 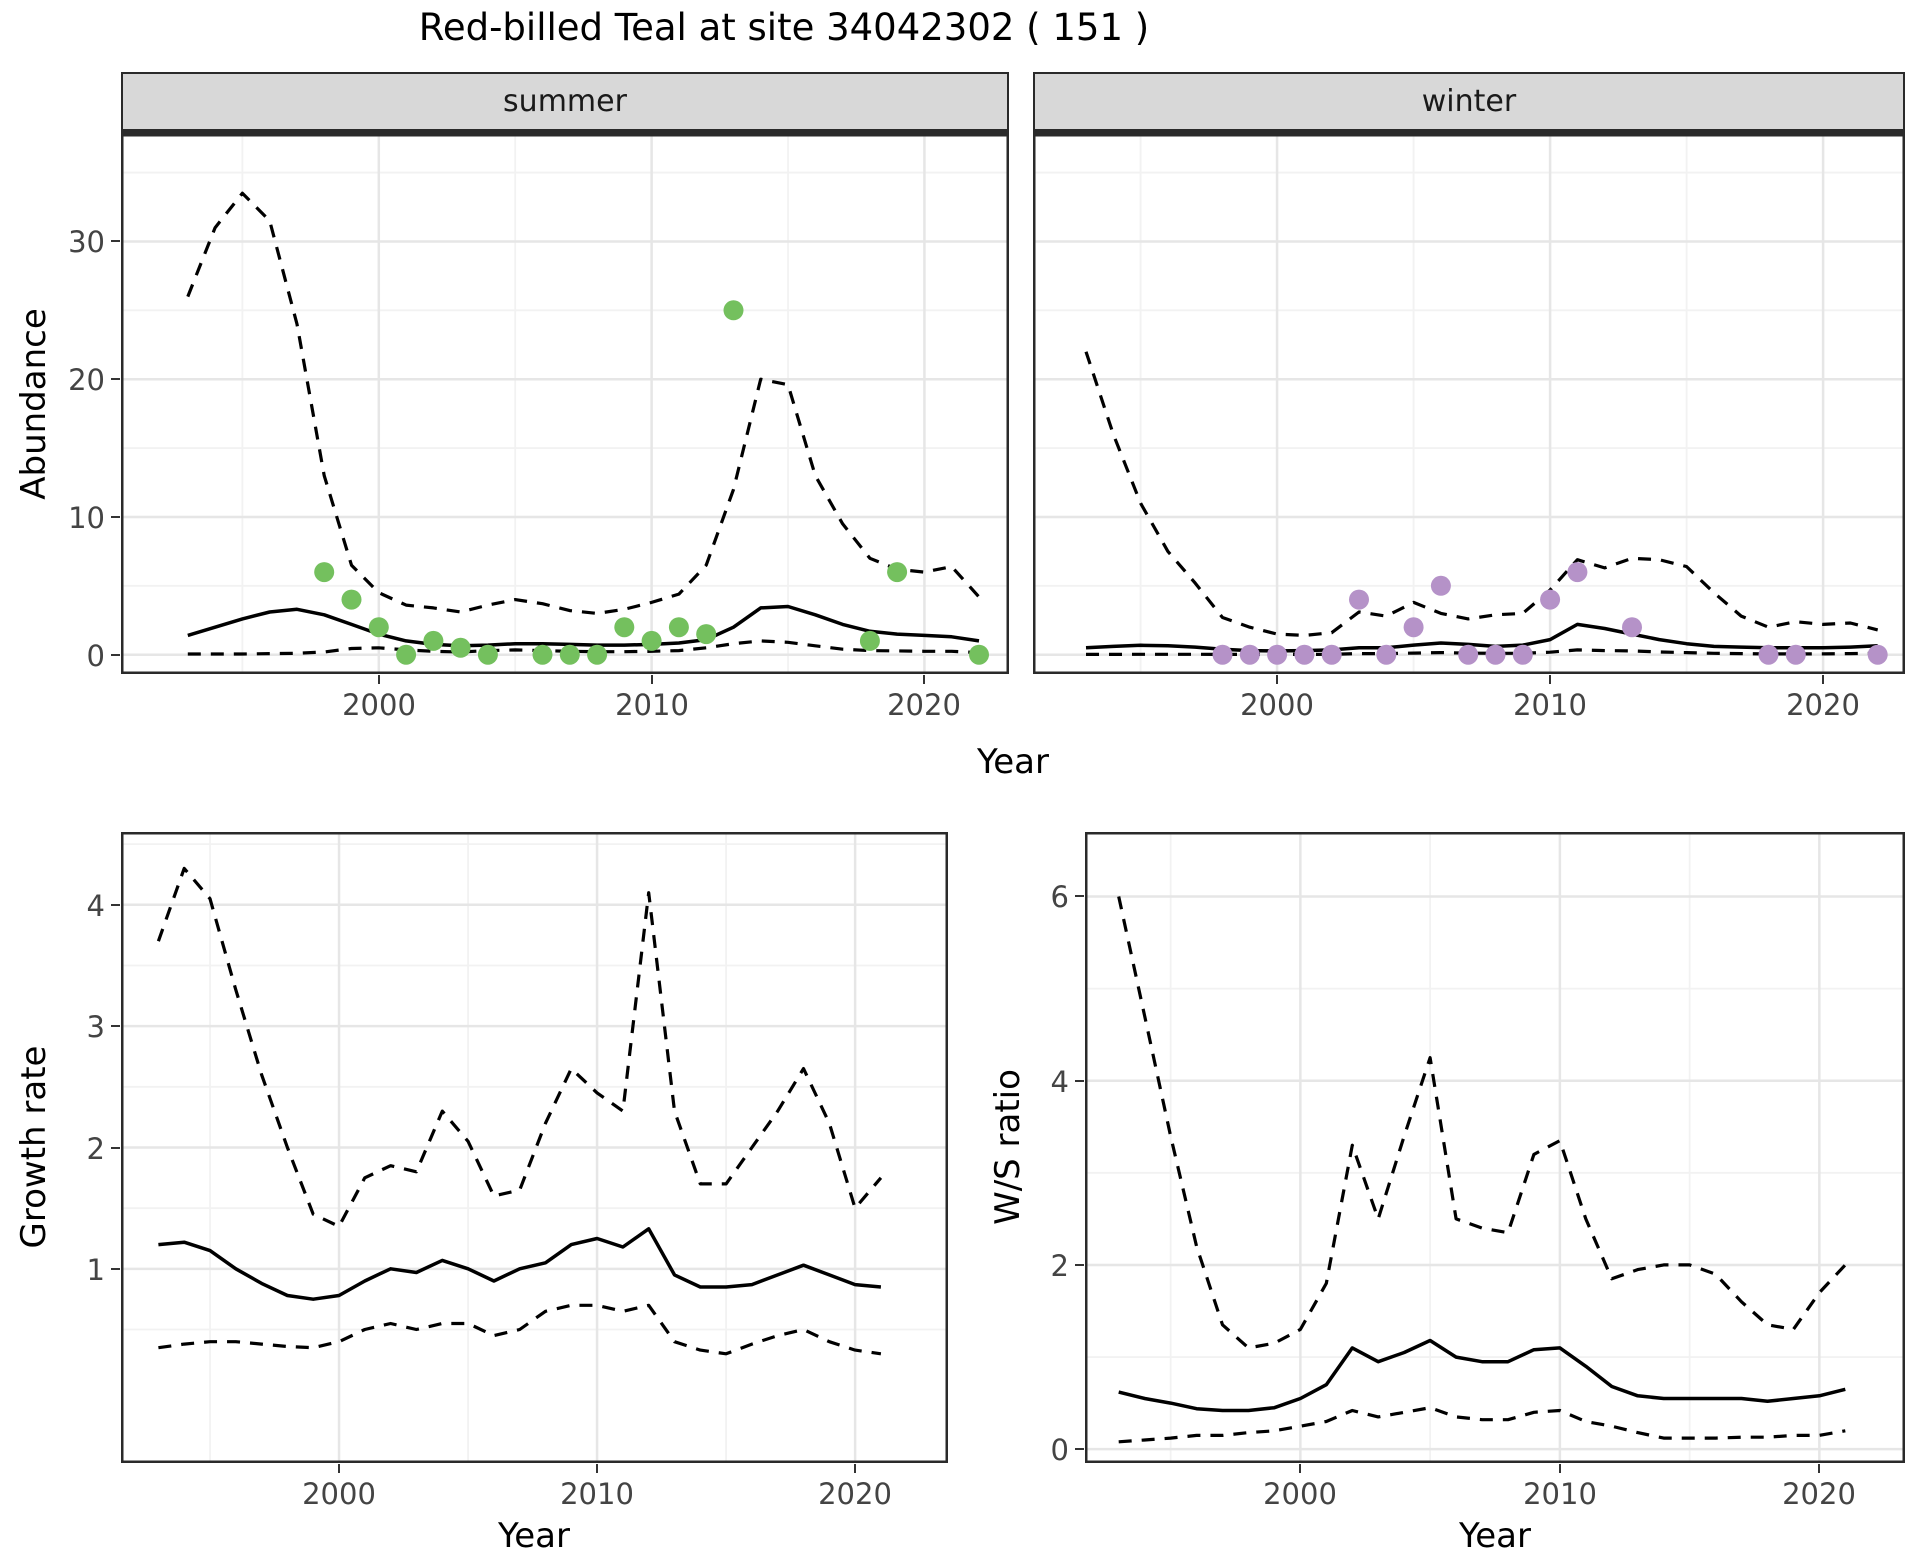 What do you see at coordinates (1013, 762) in the screenshot?
I see `x-axis-title-year-top: Year` at bounding box center [1013, 762].